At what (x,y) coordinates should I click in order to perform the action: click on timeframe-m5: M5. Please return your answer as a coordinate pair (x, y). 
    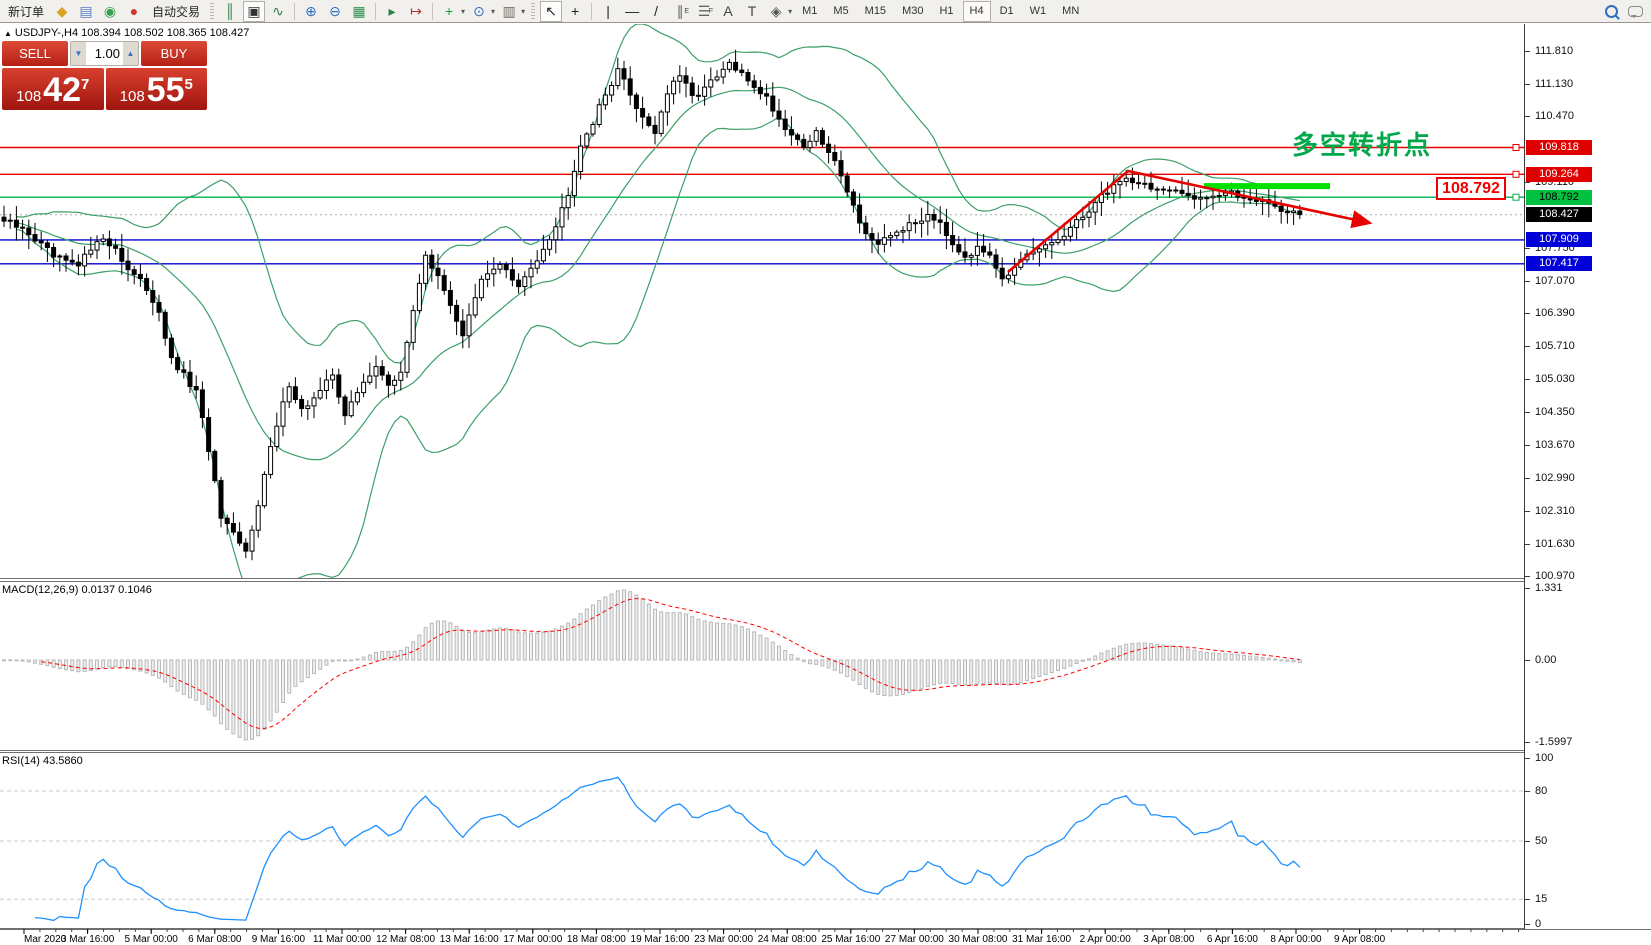
    Looking at the image, I should click on (841, 11).